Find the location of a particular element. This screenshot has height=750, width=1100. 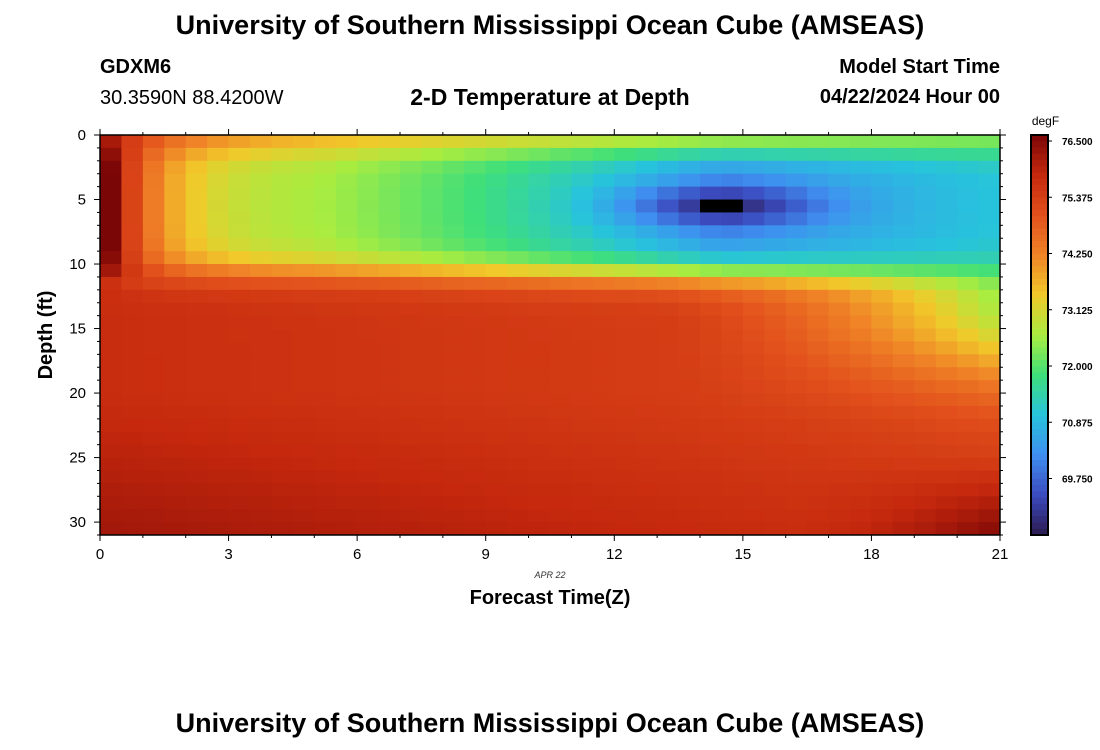

y-tick-label: 25 is located at coordinates (77, 458).